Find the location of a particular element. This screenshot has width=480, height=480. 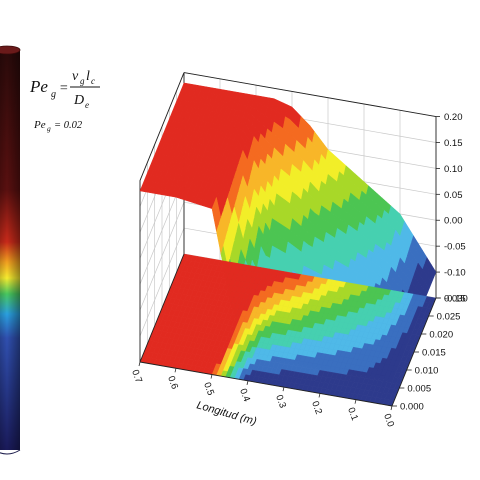

y-tick-label: 0.000 is located at coordinates (412, 407).